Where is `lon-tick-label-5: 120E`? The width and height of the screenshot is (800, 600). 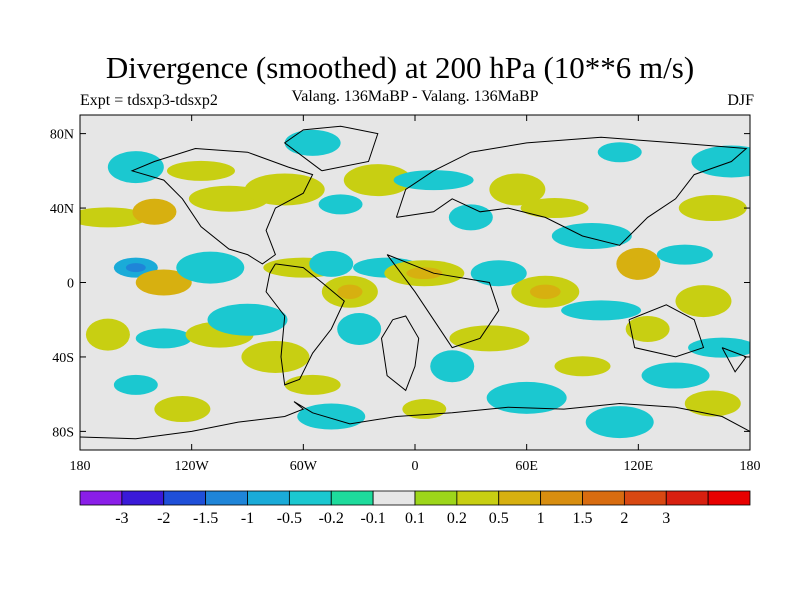
lon-tick-label-5: 120E is located at coordinates (639, 466).